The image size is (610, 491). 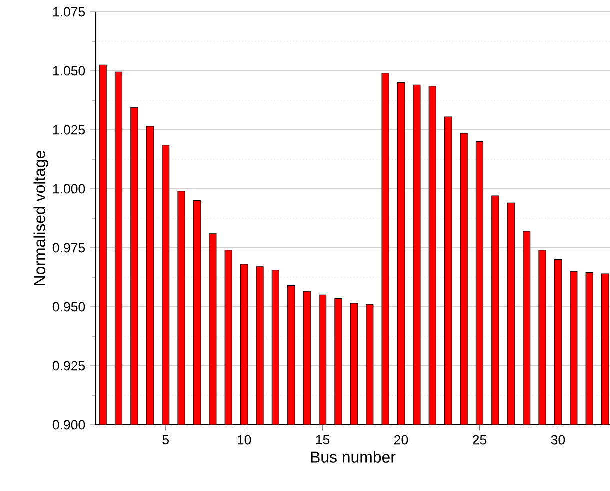 I want to click on y-tick-label: 1.025, so click(x=69, y=130).